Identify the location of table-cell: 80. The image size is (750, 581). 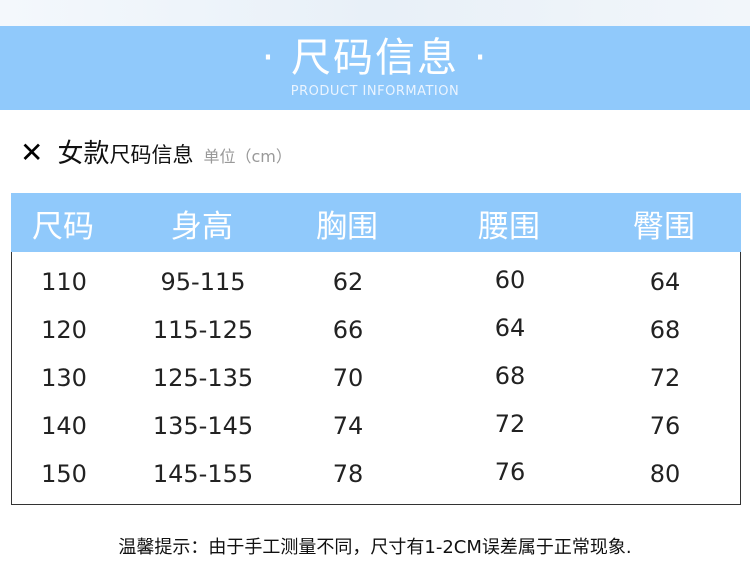
(665, 474).